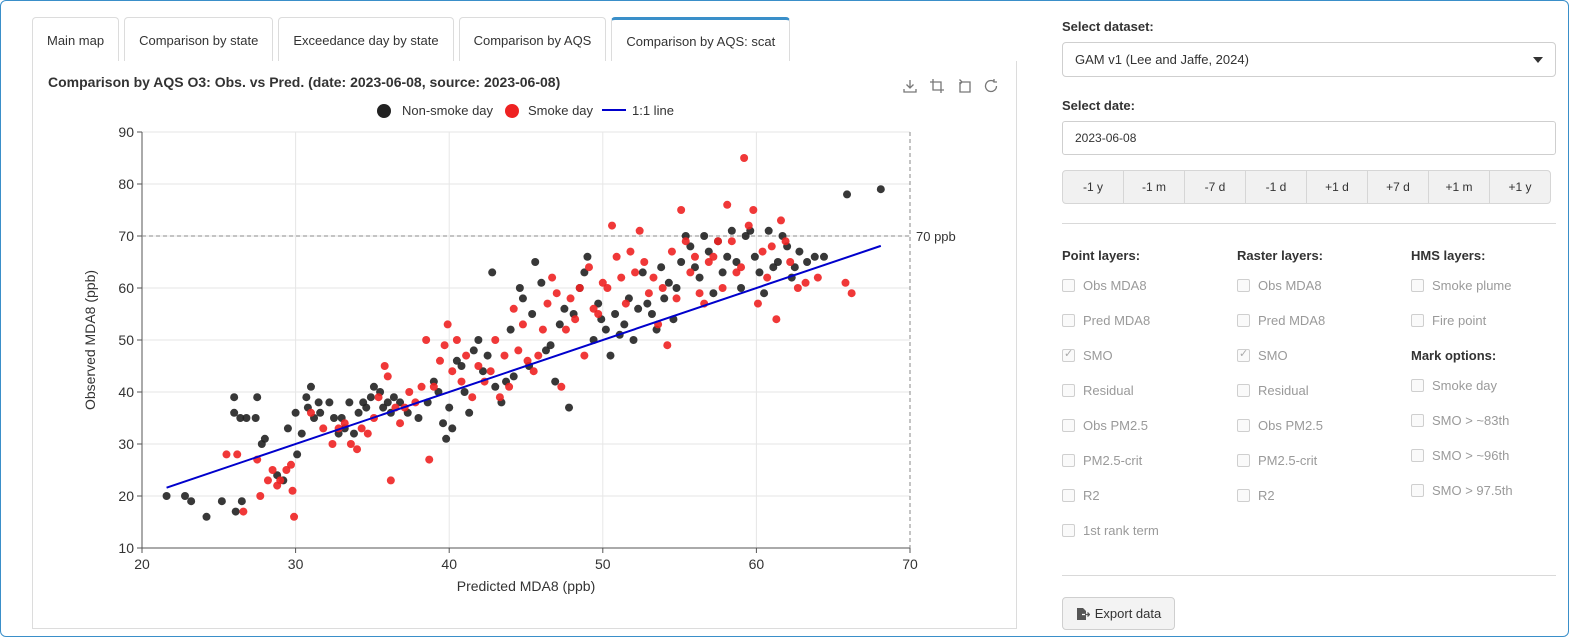  Describe the element at coordinates (1462, 385) in the screenshot. I see `mark-option-checkbox-smoke-day: Smoke day` at that location.